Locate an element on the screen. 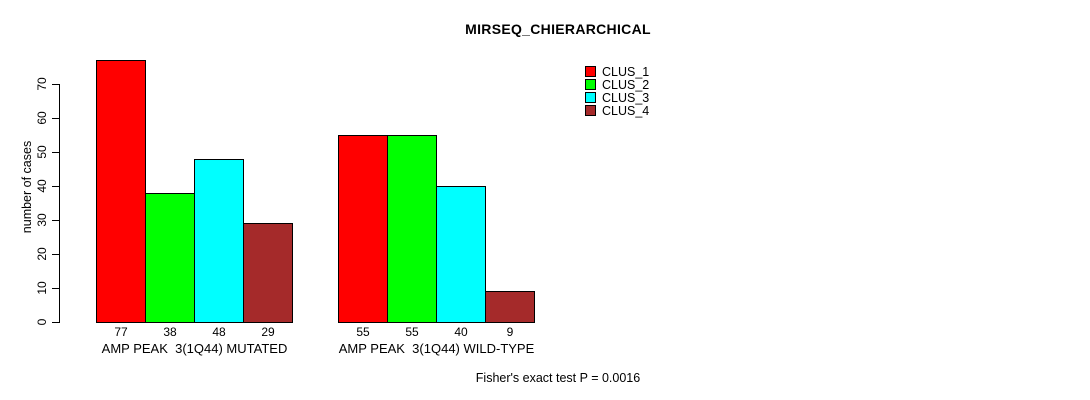 The width and height of the screenshot is (1090, 400). bar-value-label: 9 is located at coordinates (510, 332).